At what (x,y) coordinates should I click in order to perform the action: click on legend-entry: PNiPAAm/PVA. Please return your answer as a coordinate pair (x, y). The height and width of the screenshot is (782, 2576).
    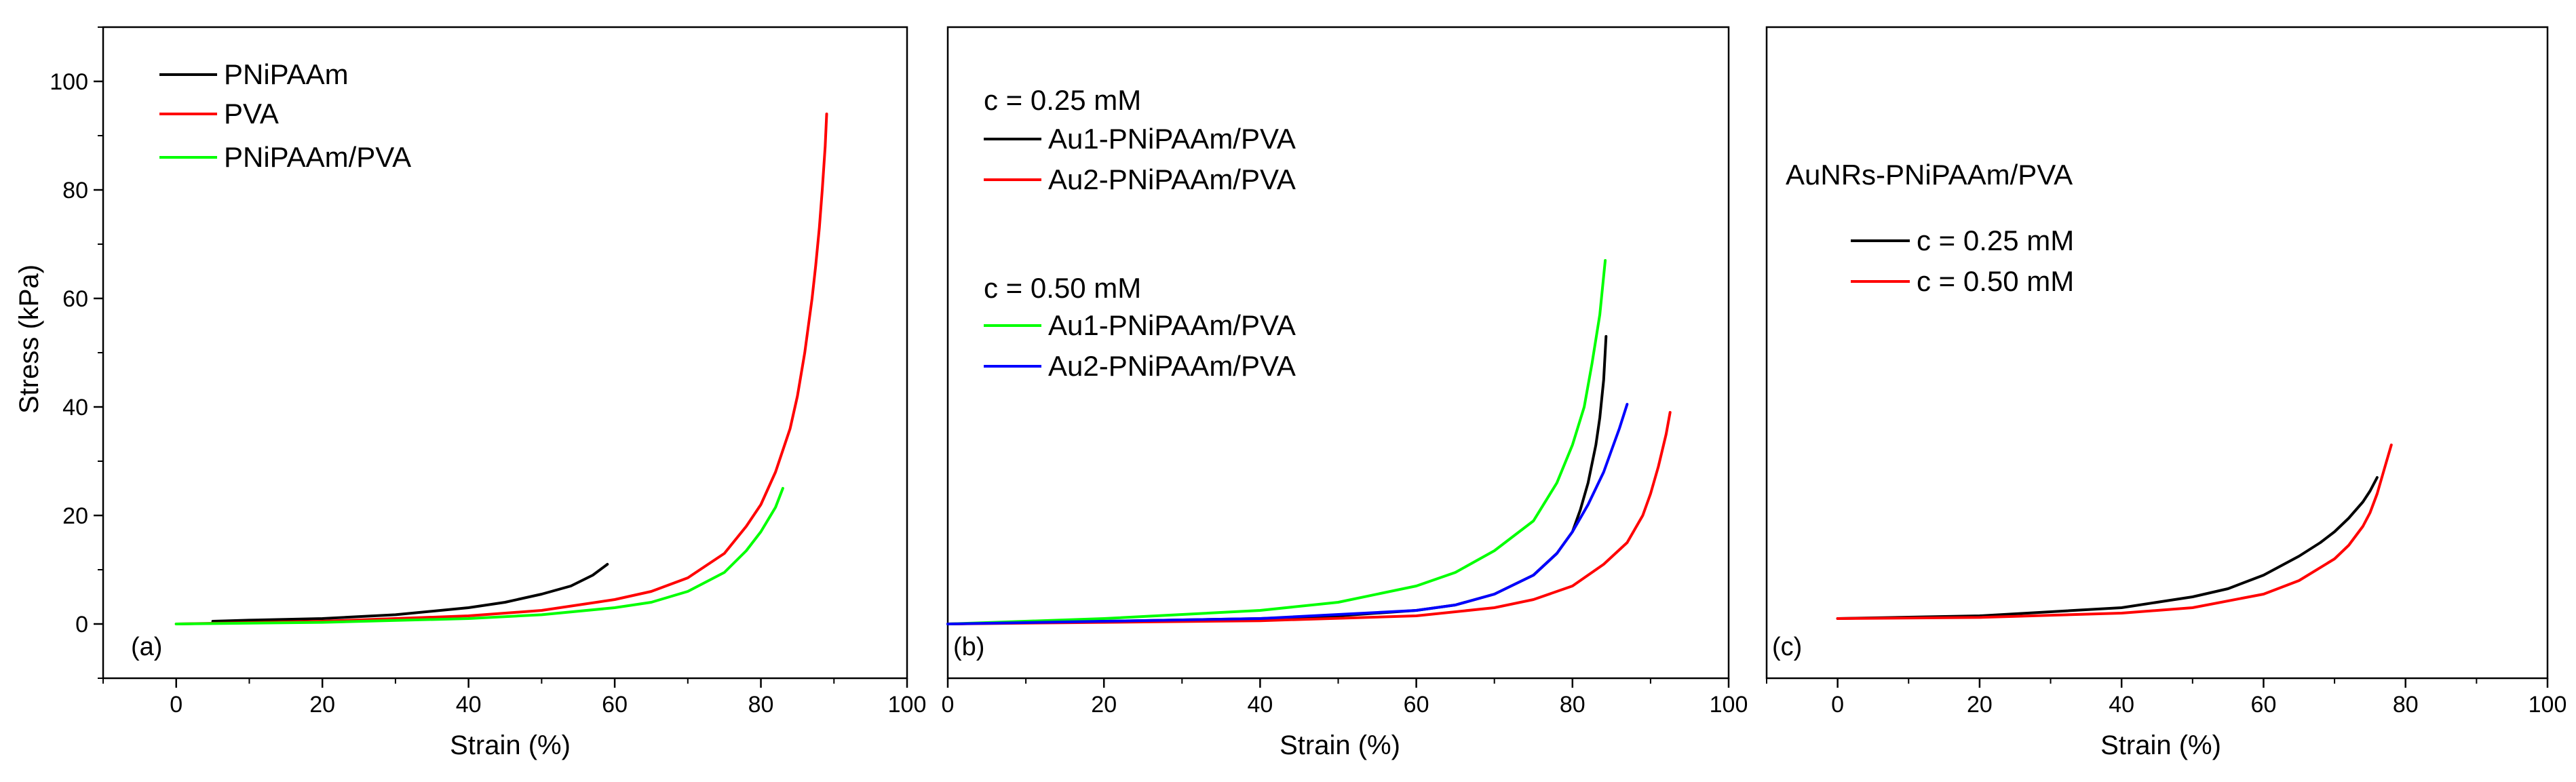
    Looking at the image, I should click on (317, 157).